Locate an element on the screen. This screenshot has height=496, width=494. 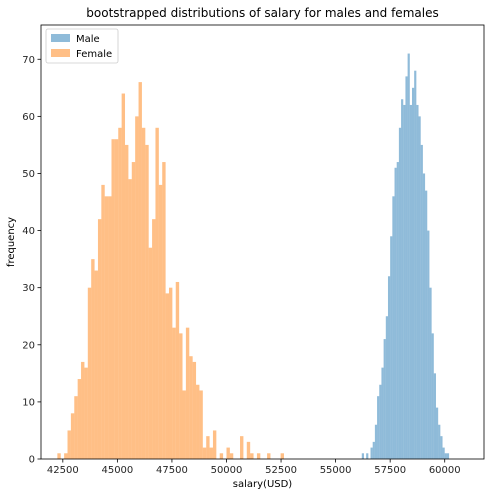
y-axis-label: frequency is located at coordinates (11, 242).